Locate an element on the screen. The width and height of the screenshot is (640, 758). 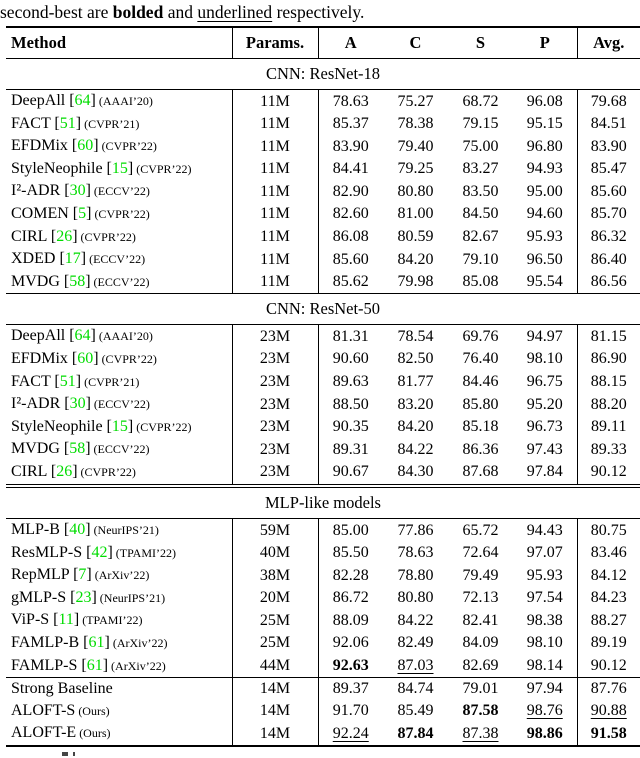
cell-p: 96.73 is located at coordinates (544, 427).